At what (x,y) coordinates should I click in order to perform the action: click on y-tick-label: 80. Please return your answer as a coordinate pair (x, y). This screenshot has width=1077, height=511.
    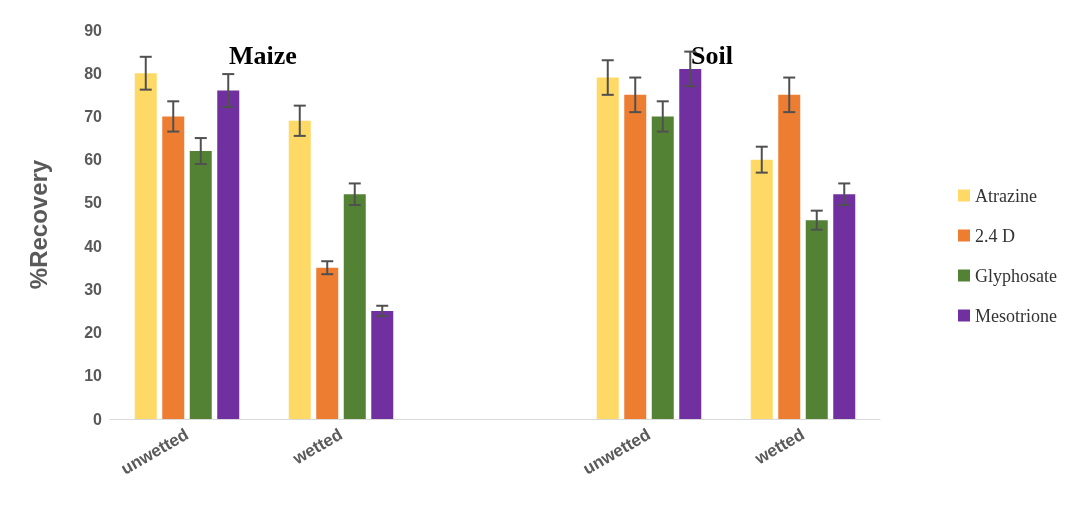
    Looking at the image, I should click on (93, 73).